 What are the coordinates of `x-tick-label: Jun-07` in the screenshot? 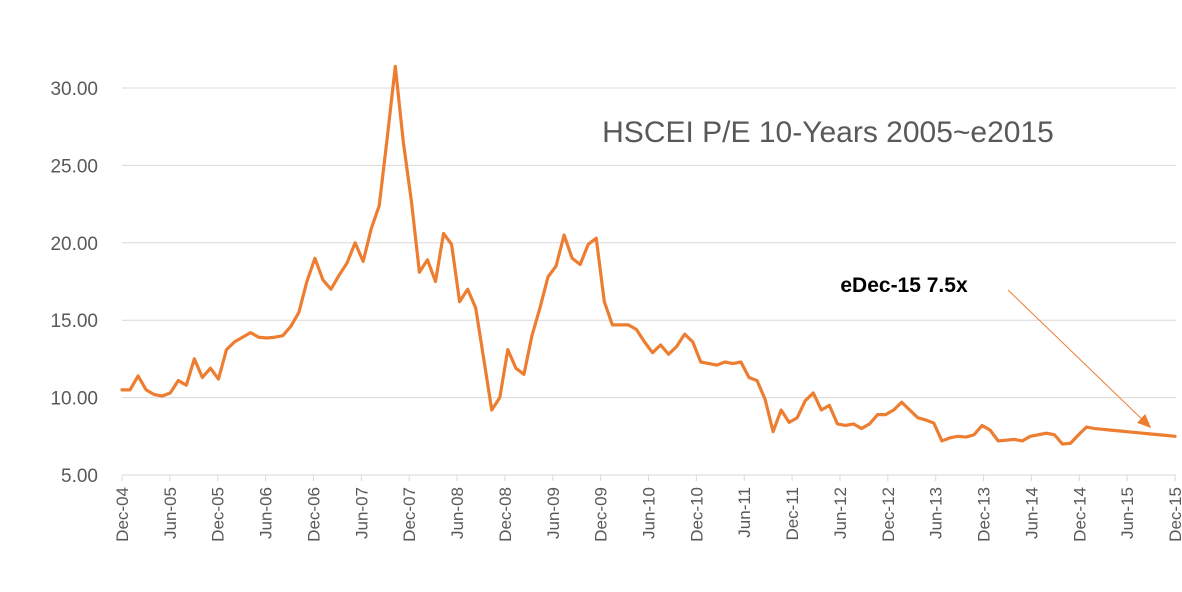 It's located at (361, 513).